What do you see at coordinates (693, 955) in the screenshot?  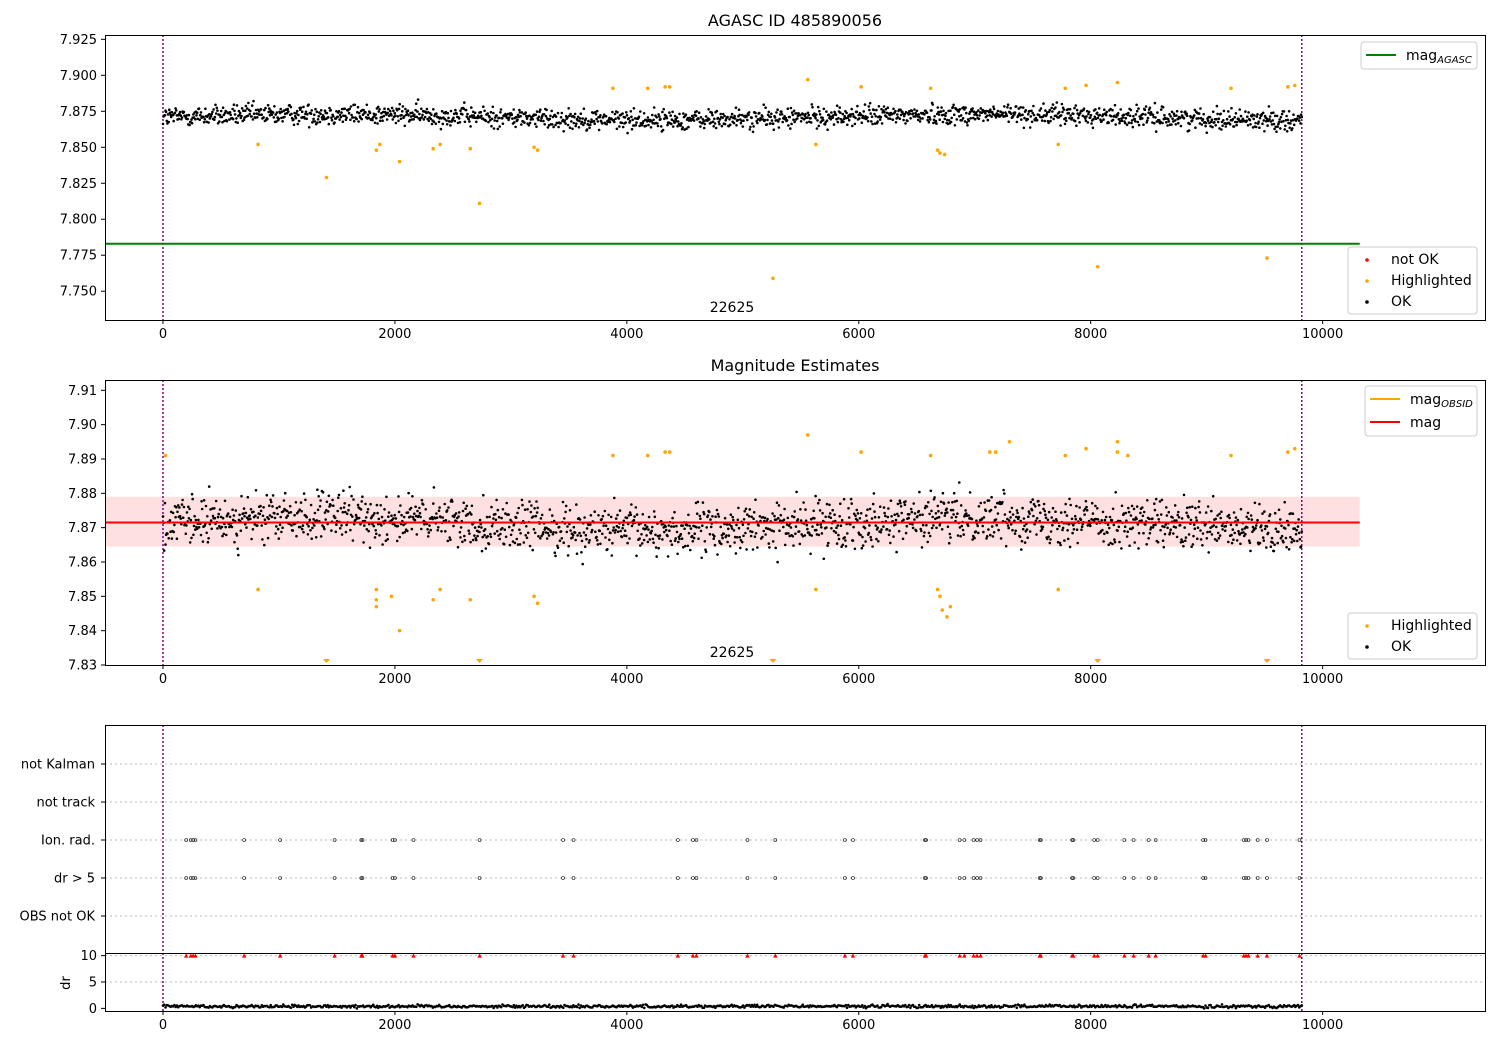 I see `dr-capped-marker` at bounding box center [693, 955].